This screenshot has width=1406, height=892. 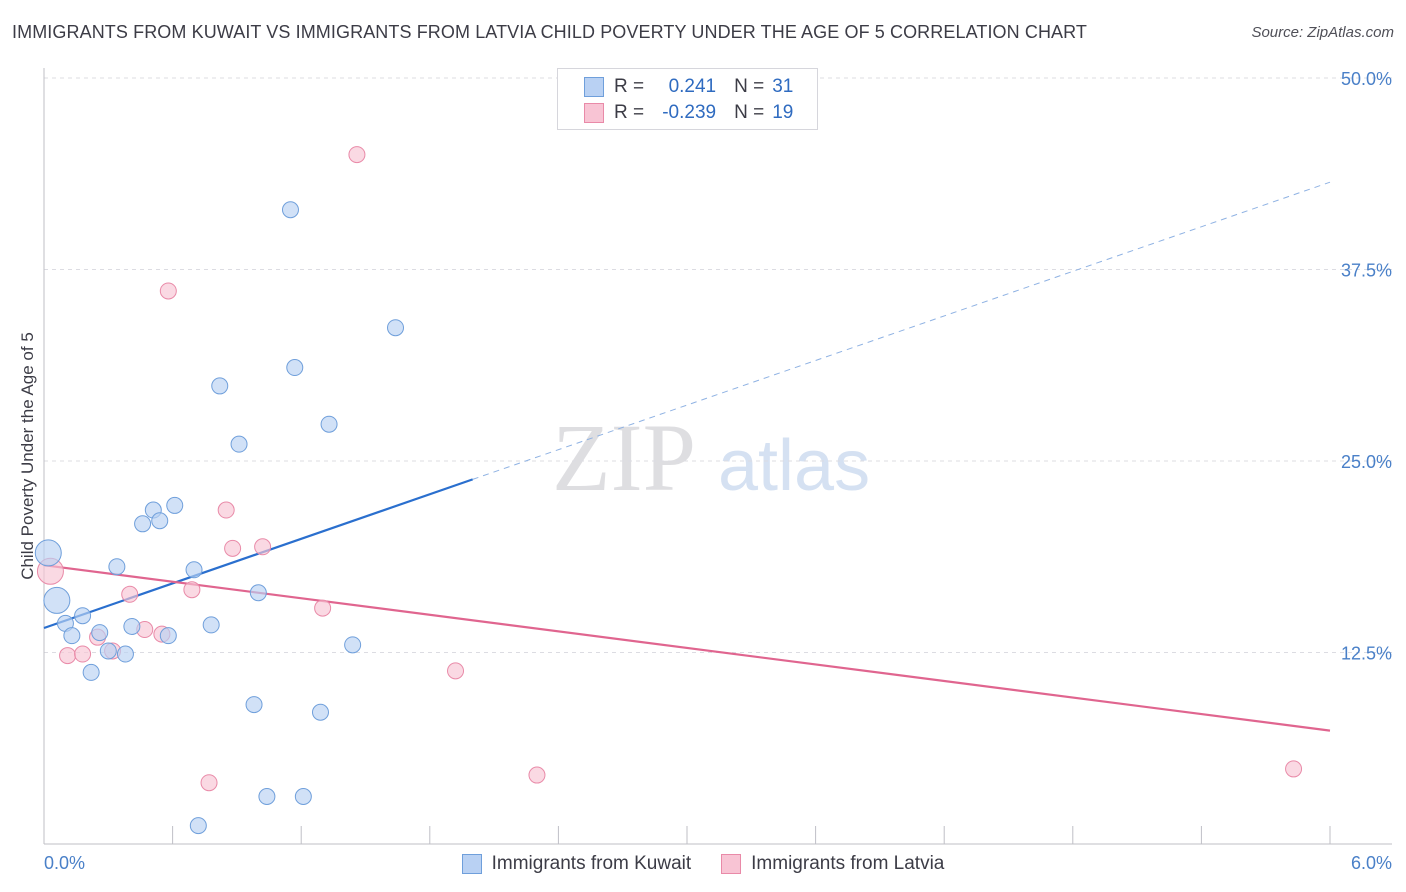 What do you see at coordinates (794, 466) in the screenshot?
I see `watermark-atlas: atlas` at bounding box center [794, 466].